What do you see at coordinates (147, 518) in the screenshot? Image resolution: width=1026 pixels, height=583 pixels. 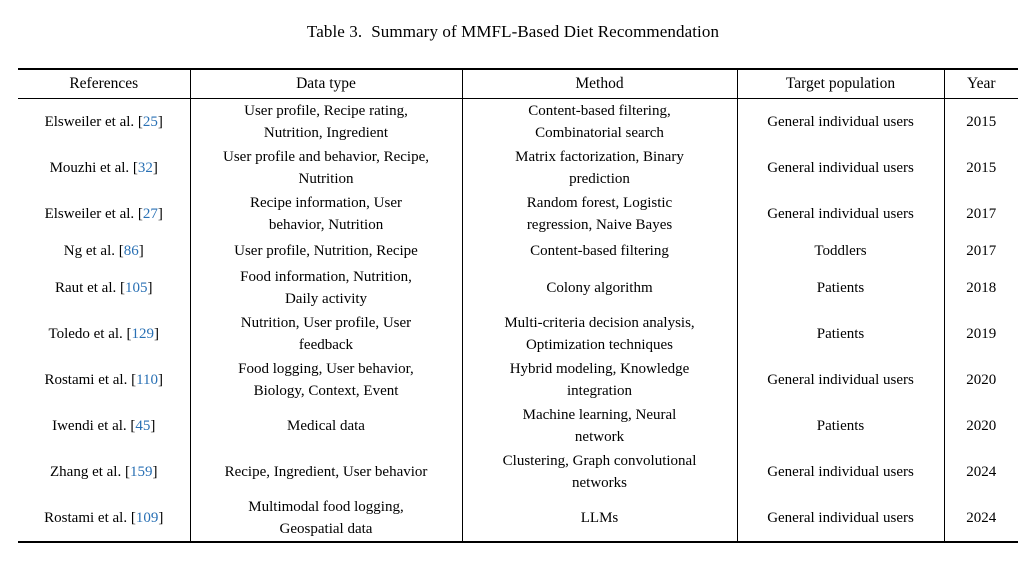 I see `citation-link: 109` at bounding box center [147, 518].